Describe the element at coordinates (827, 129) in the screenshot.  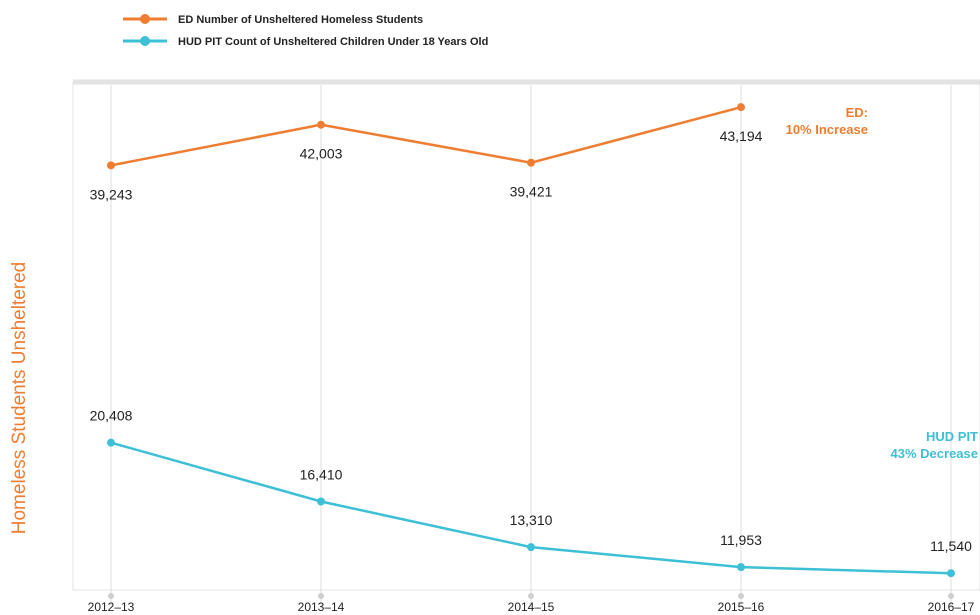
I see `annotation: 10% Increase` at that location.